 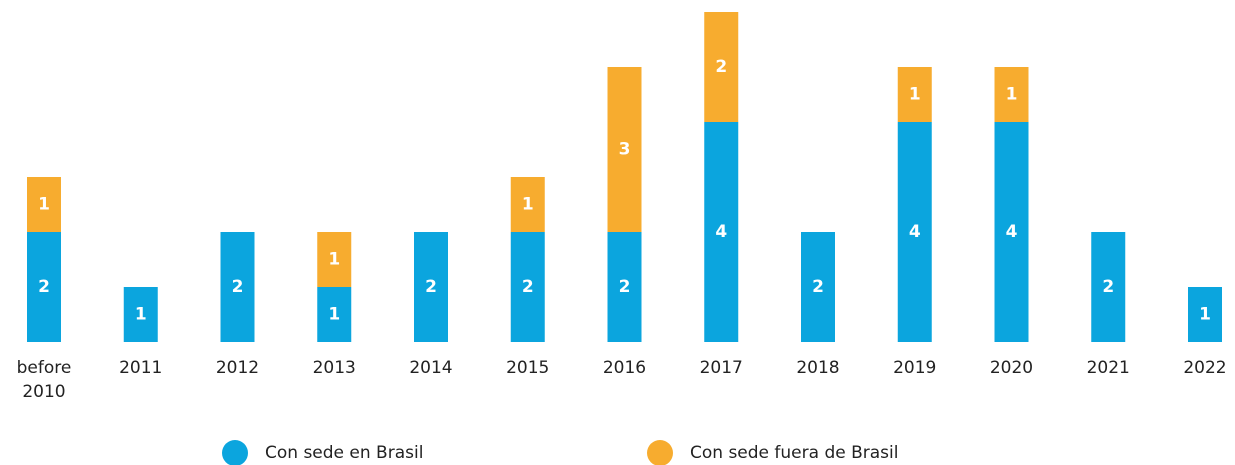 I want to click on legend-label: Con sede fuera de Brasil, so click(x=794, y=453).